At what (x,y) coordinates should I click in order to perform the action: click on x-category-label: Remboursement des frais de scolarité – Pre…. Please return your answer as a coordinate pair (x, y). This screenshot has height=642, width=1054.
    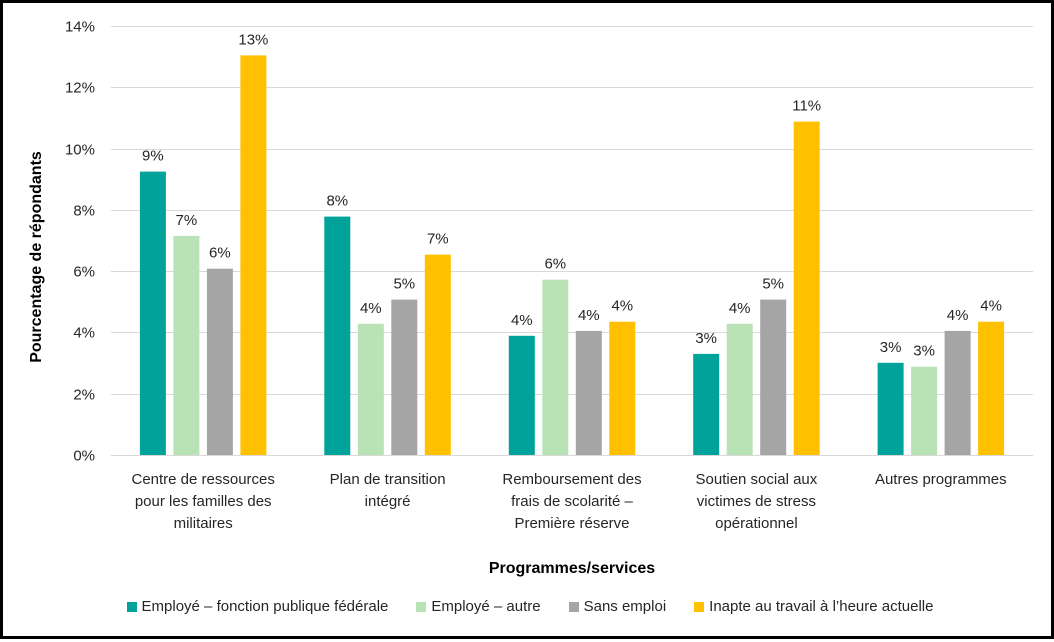
    Looking at the image, I should click on (571, 501).